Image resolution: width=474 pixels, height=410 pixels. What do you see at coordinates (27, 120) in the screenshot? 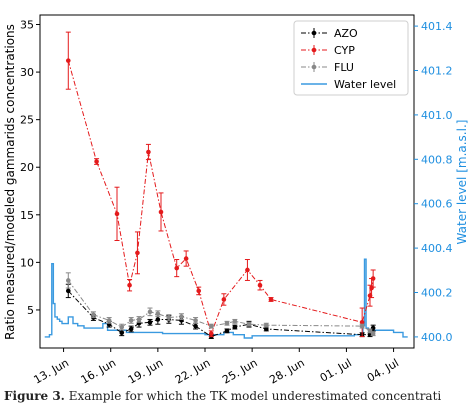
I see `y-tick-label: 25` at bounding box center [27, 120].